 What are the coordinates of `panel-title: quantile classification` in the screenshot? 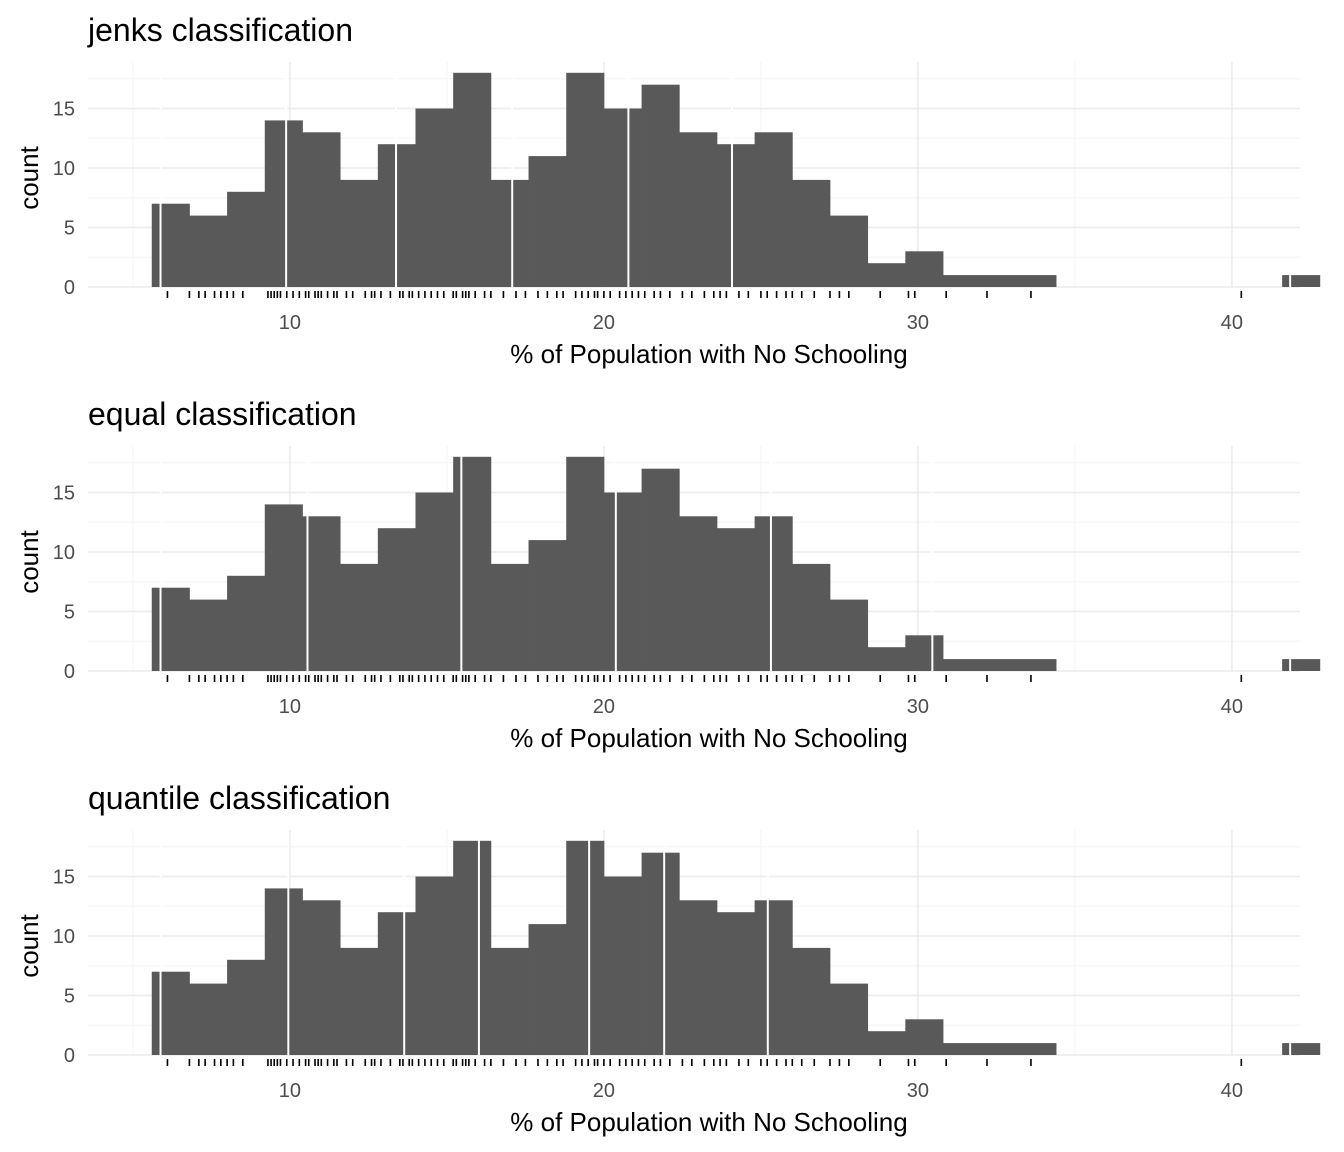 It's located at (239, 798).